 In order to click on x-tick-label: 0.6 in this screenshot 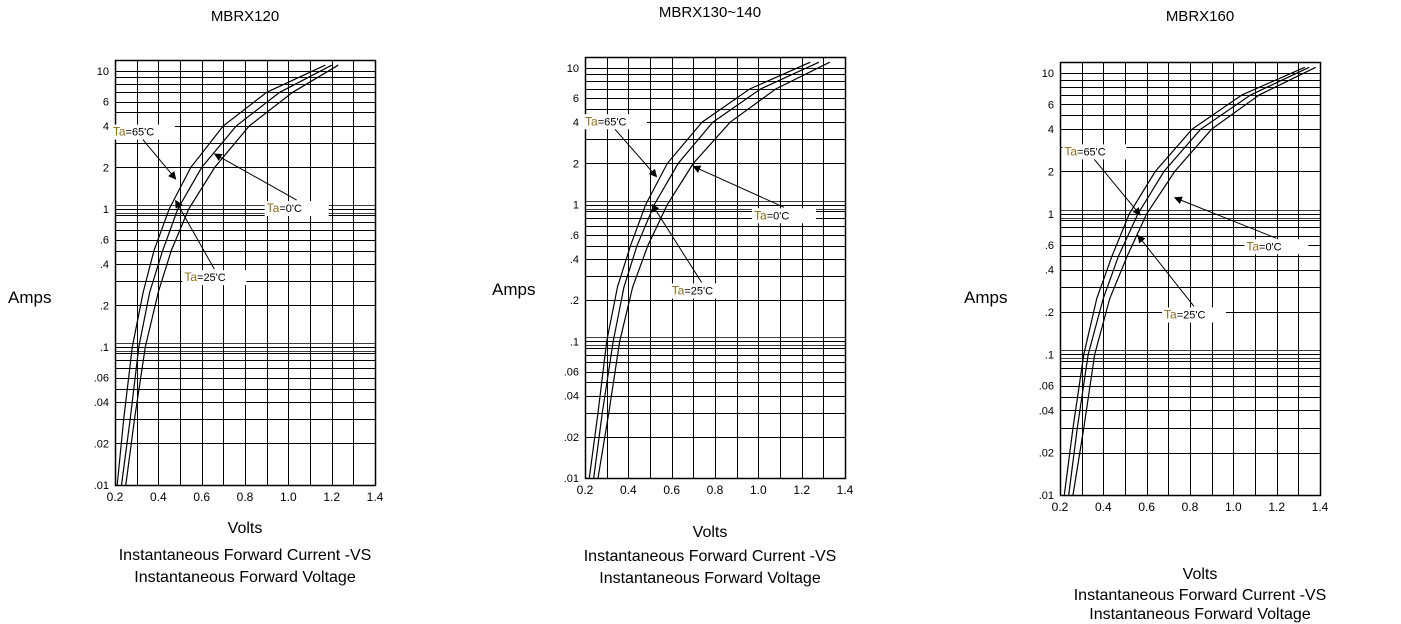, I will do `click(671, 490)`.